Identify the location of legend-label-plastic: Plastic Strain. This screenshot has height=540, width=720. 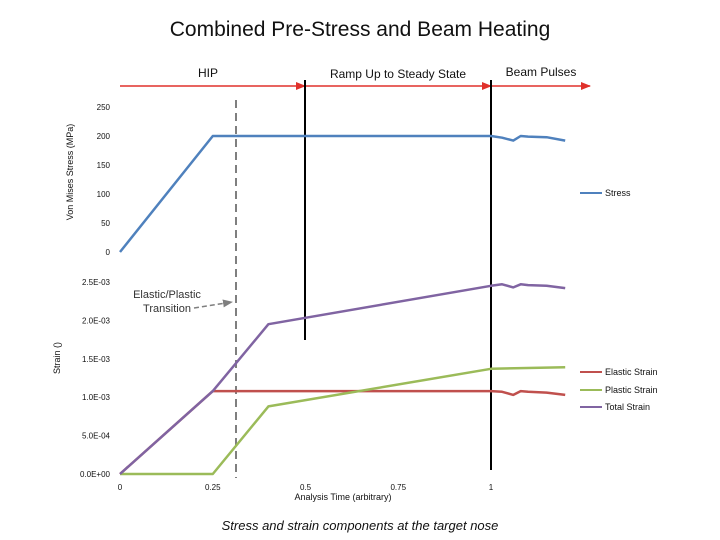
(631, 390).